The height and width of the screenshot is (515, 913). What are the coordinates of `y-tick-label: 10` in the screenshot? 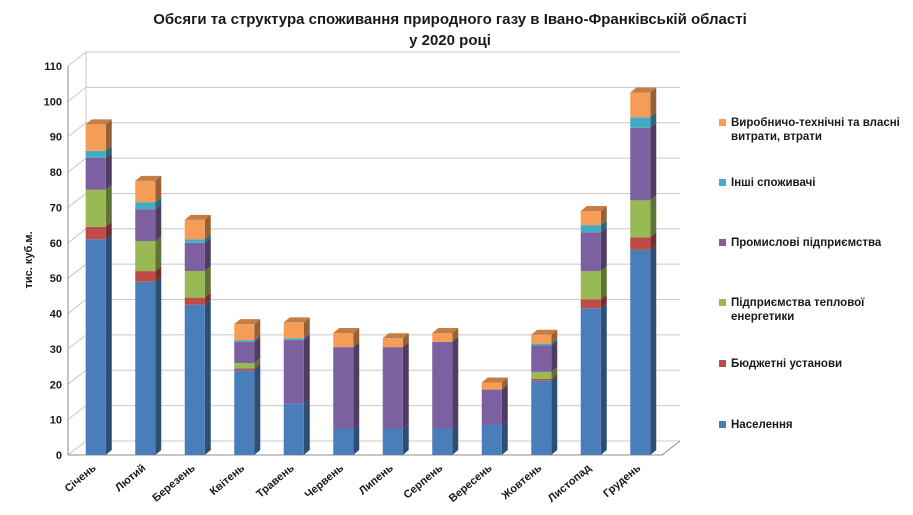 It's located at (56, 421).